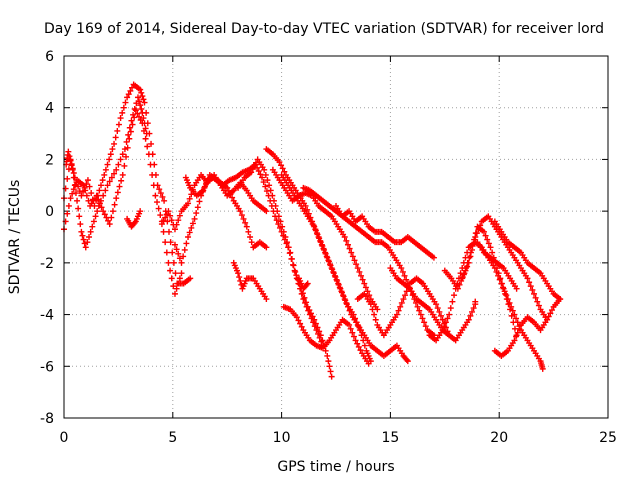  Describe the element at coordinates (47, 316) in the screenshot. I see `y-tick-label: -4` at that location.